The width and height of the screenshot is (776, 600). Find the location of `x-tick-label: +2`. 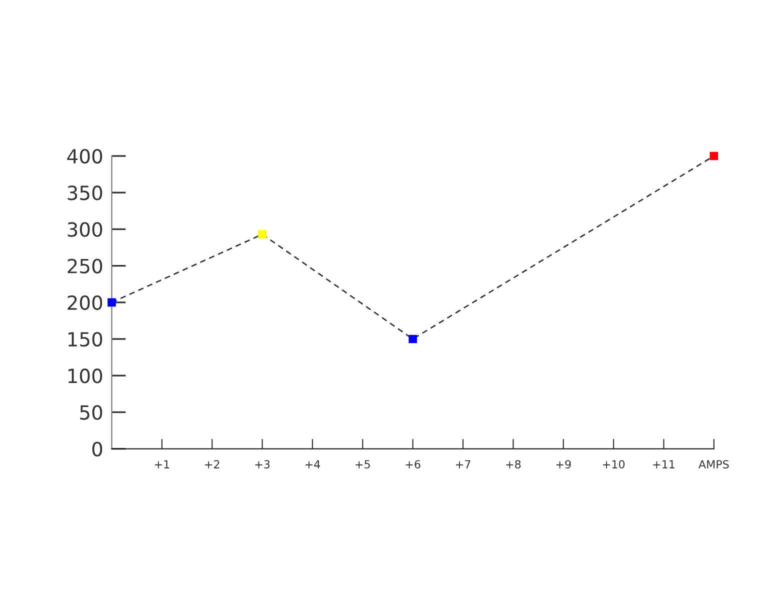

x-tick-label: +2 is located at coordinates (212, 464).